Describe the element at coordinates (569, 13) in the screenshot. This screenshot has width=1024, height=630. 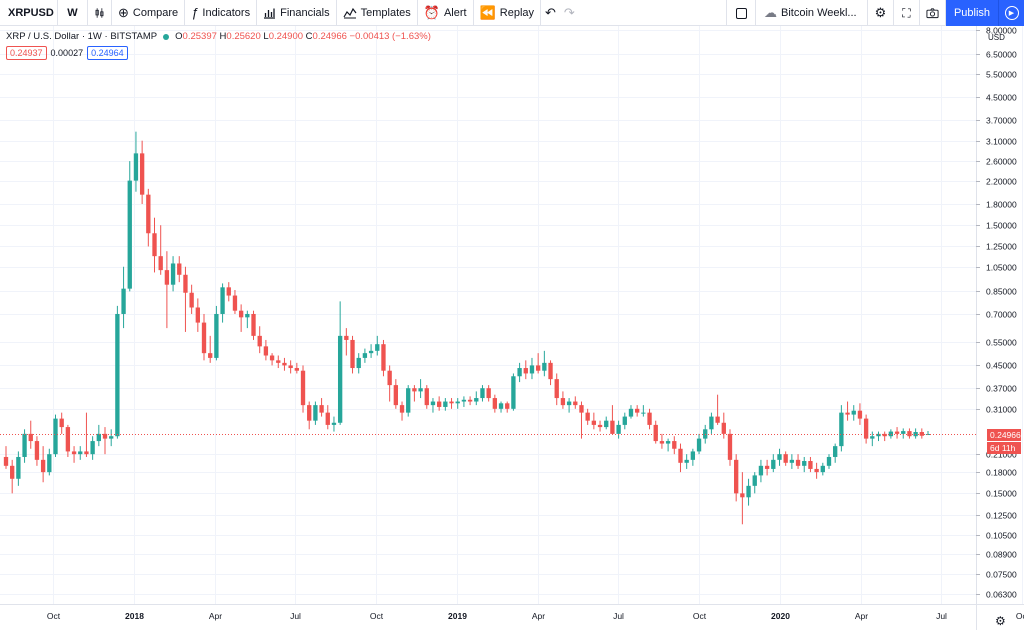
I see `redo-button: ↷` at that location.